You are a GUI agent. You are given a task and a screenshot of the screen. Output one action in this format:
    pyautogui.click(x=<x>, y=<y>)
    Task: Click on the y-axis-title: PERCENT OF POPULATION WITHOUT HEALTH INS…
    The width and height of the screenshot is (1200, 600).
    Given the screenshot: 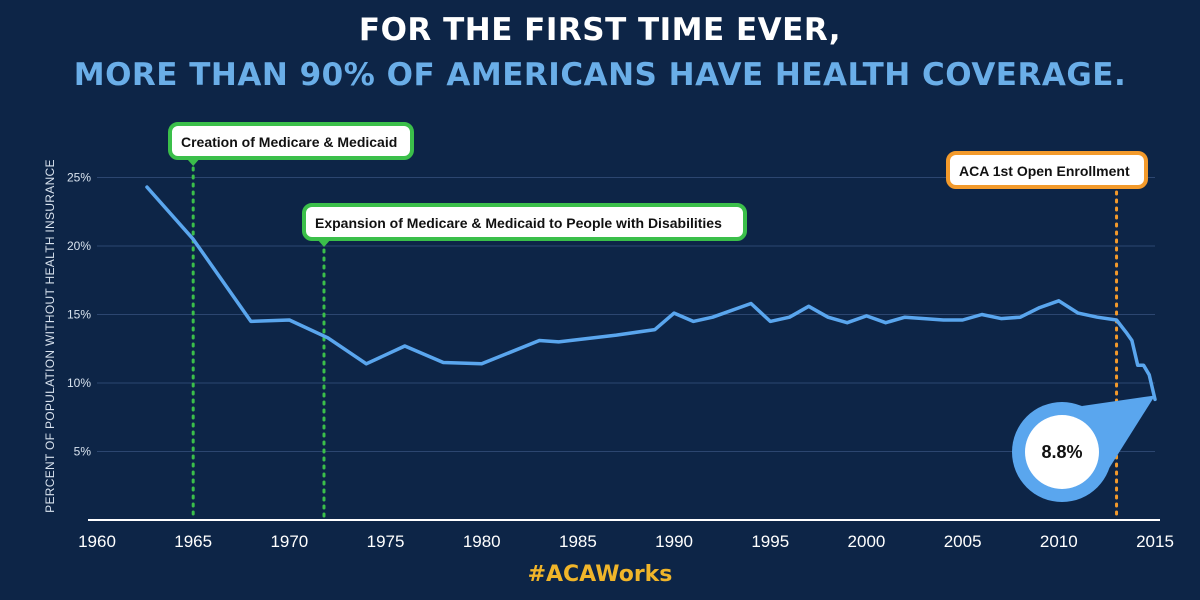 What is the action you would take?
    pyautogui.click(x=50, y=336)
    